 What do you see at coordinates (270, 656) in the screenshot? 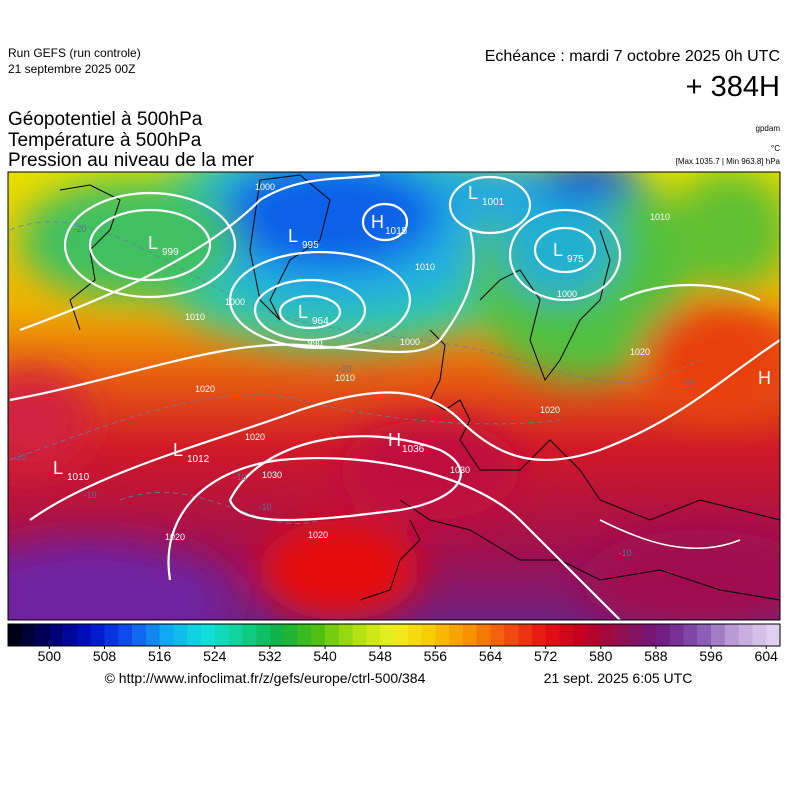
I see `colorbar-tick-label: 532` at bounding box center [270, 656].